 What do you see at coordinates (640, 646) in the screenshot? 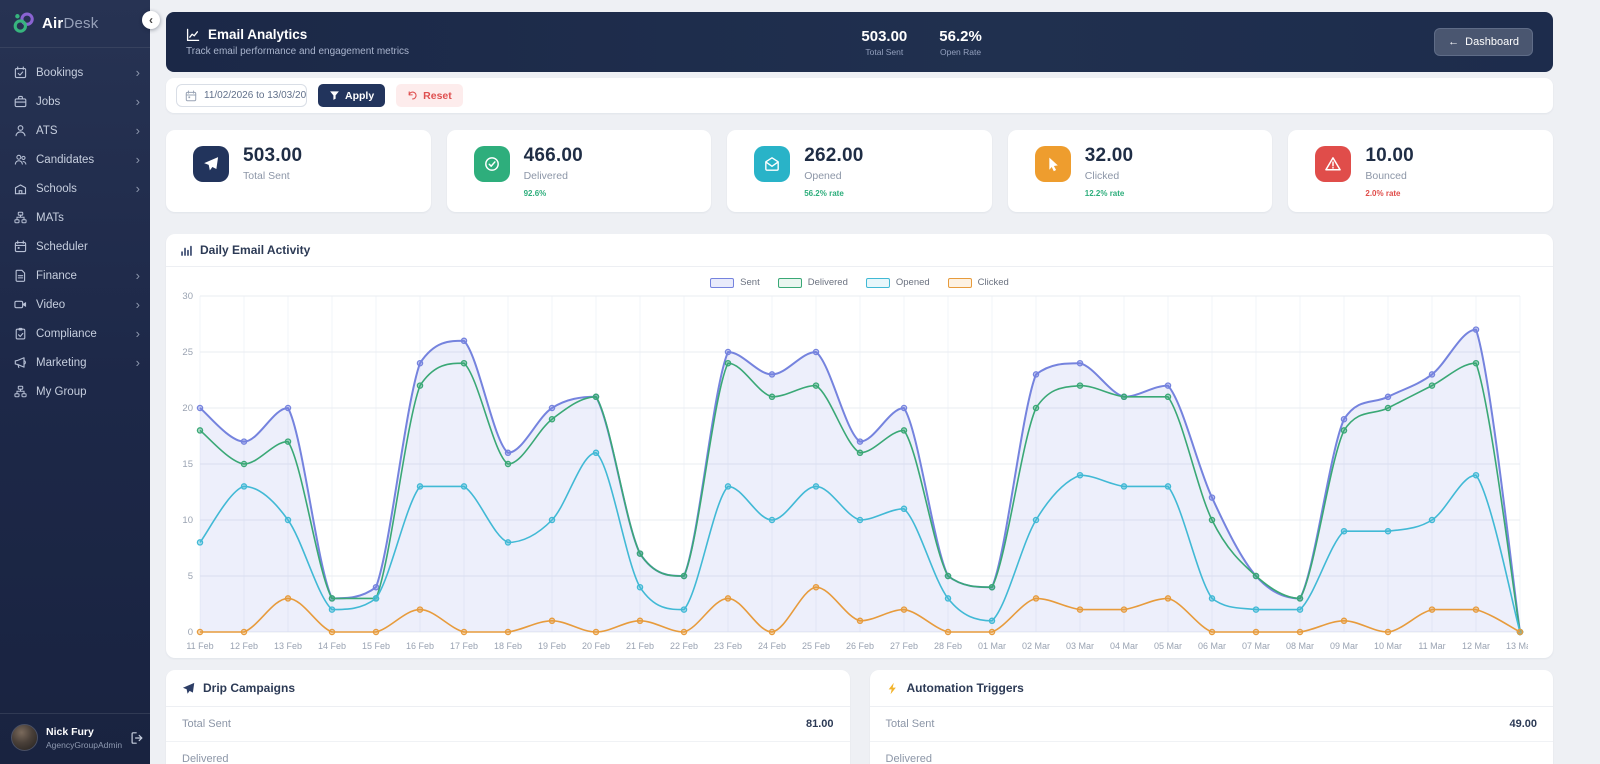
I see `svg-text: 21 Feb` at bounding box center [640, 646].